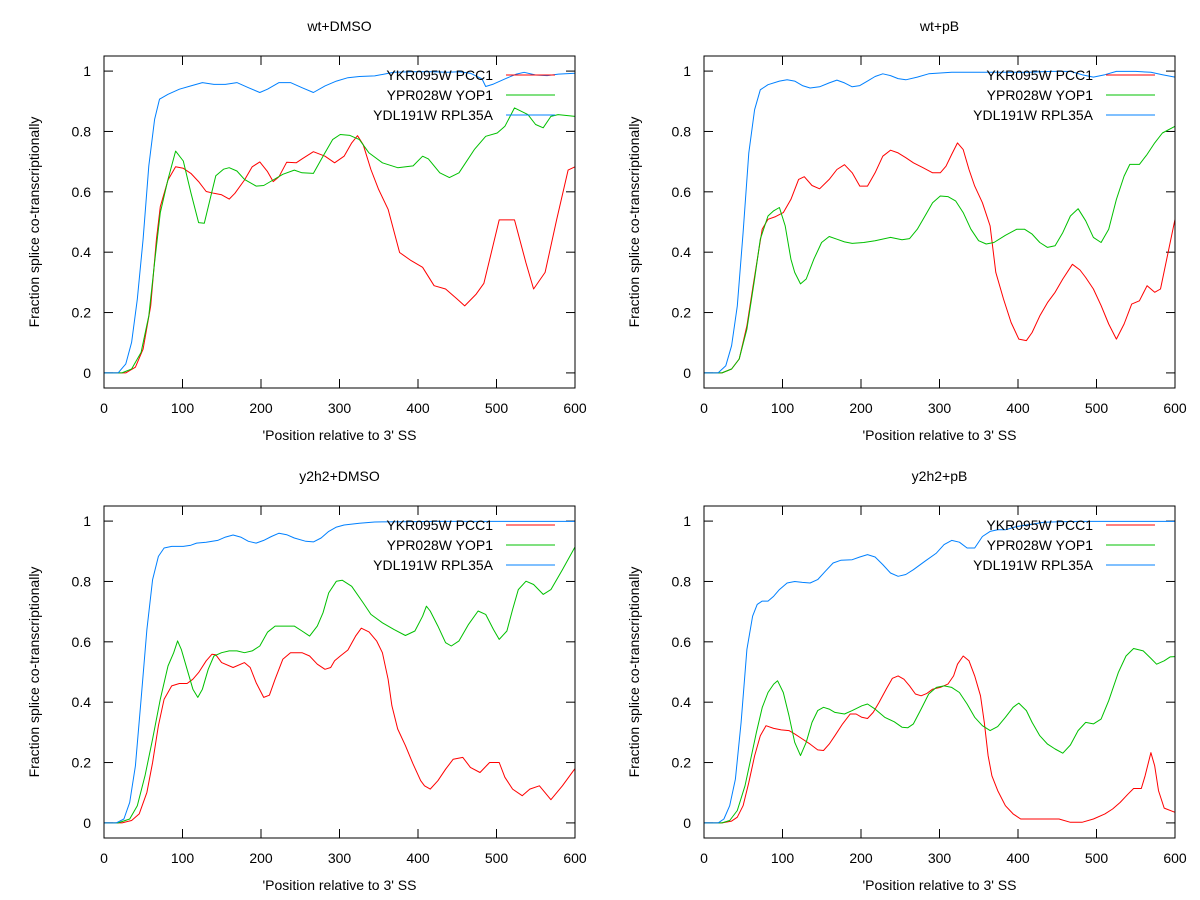 This screenshot has width=1200, height=900. I want to click on chart-title: y2h2+pB, so click(940, 476).